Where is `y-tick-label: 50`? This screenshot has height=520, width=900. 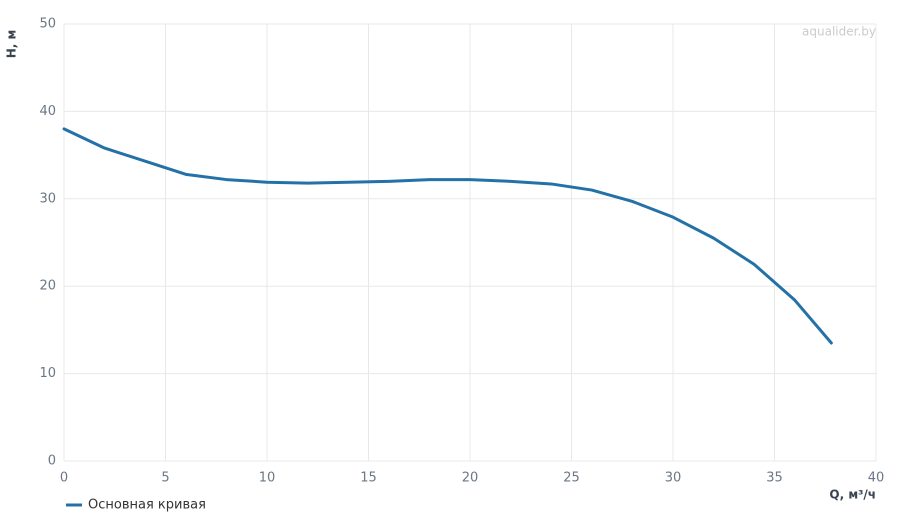
y-tick-label: 50 is located at coordinates (47, 24).